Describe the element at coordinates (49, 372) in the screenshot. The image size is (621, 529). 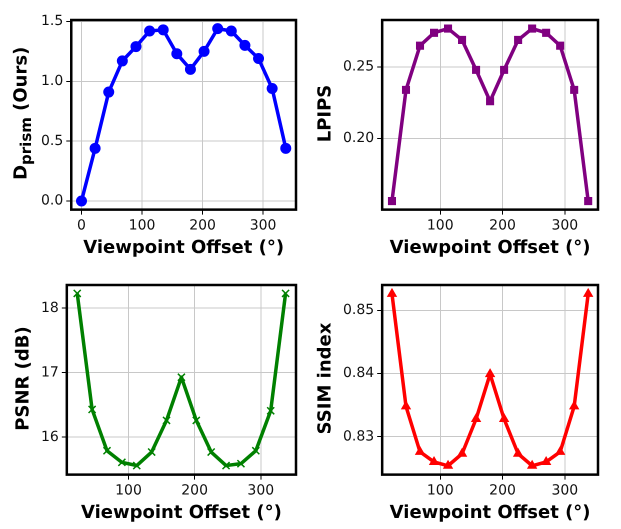
I see `y-tick-label: 17` at that location.